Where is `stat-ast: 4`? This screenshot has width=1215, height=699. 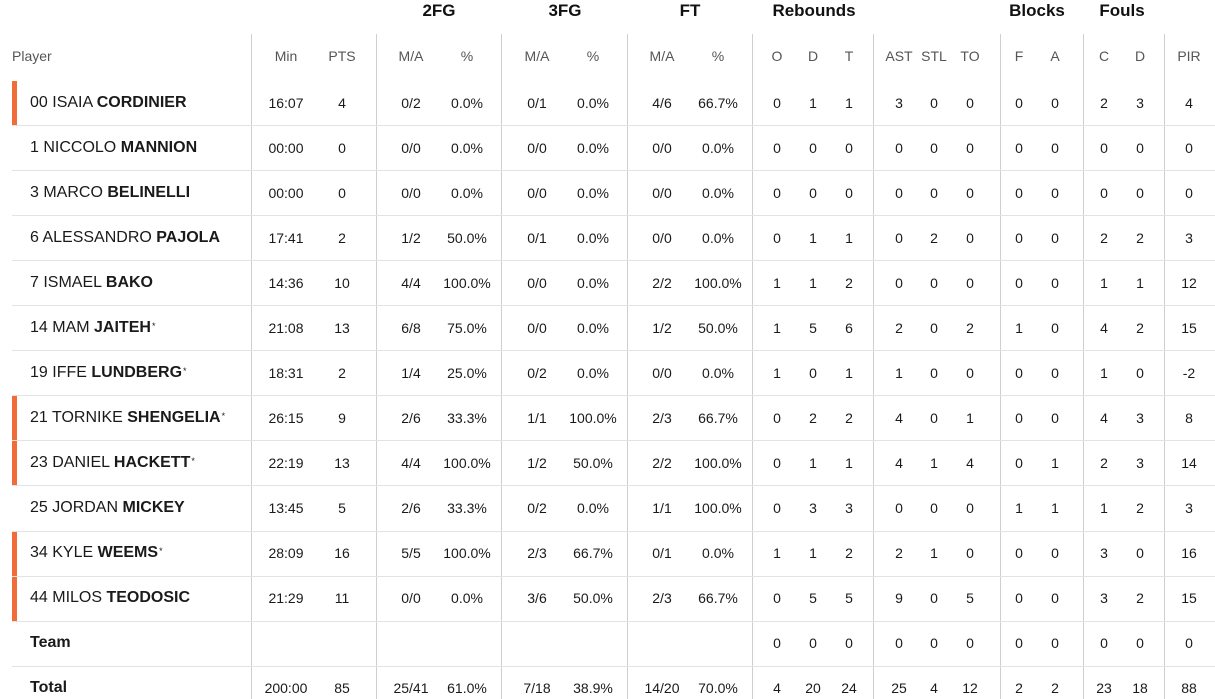
stat-ast: 4 is located at coordinates (899, 462).